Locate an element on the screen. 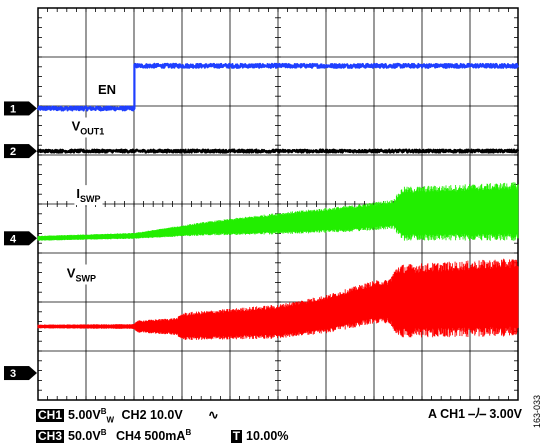  channel-marker-label: 3 is located at coordinates (13, 374).